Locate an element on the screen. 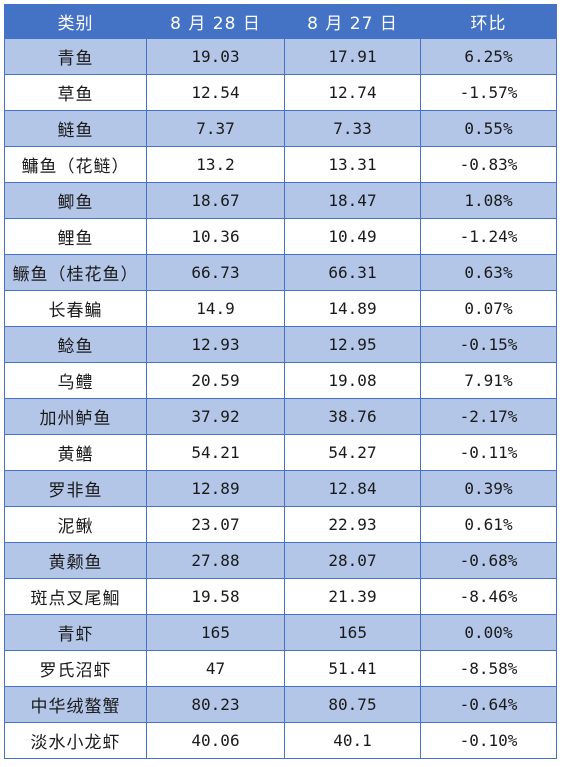  header-date-aug27: 8 月 27 日 is located at coordinates (352, 21).